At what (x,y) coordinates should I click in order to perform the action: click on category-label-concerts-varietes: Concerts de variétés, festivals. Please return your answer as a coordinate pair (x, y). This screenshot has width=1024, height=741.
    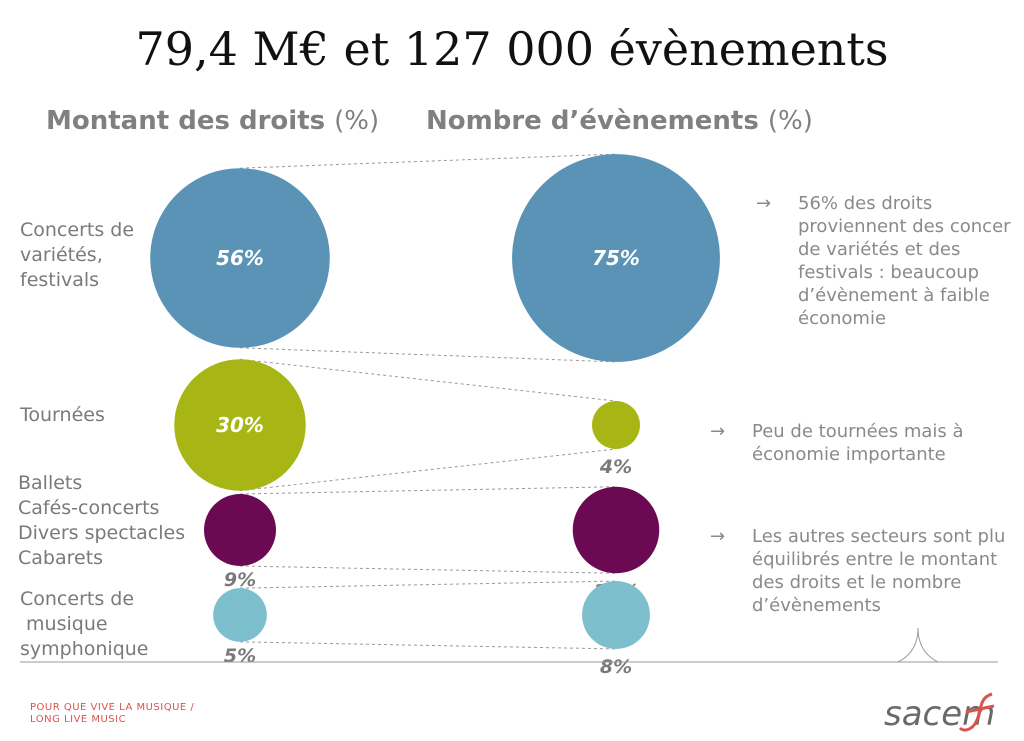
    Looking at the image, I should click on (77, 255).